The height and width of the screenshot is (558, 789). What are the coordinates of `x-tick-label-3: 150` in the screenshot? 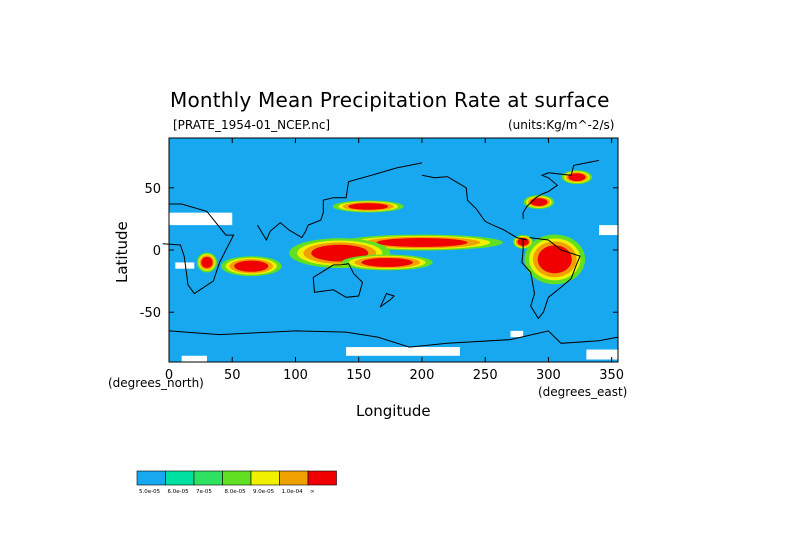 It's located at (358, 375).